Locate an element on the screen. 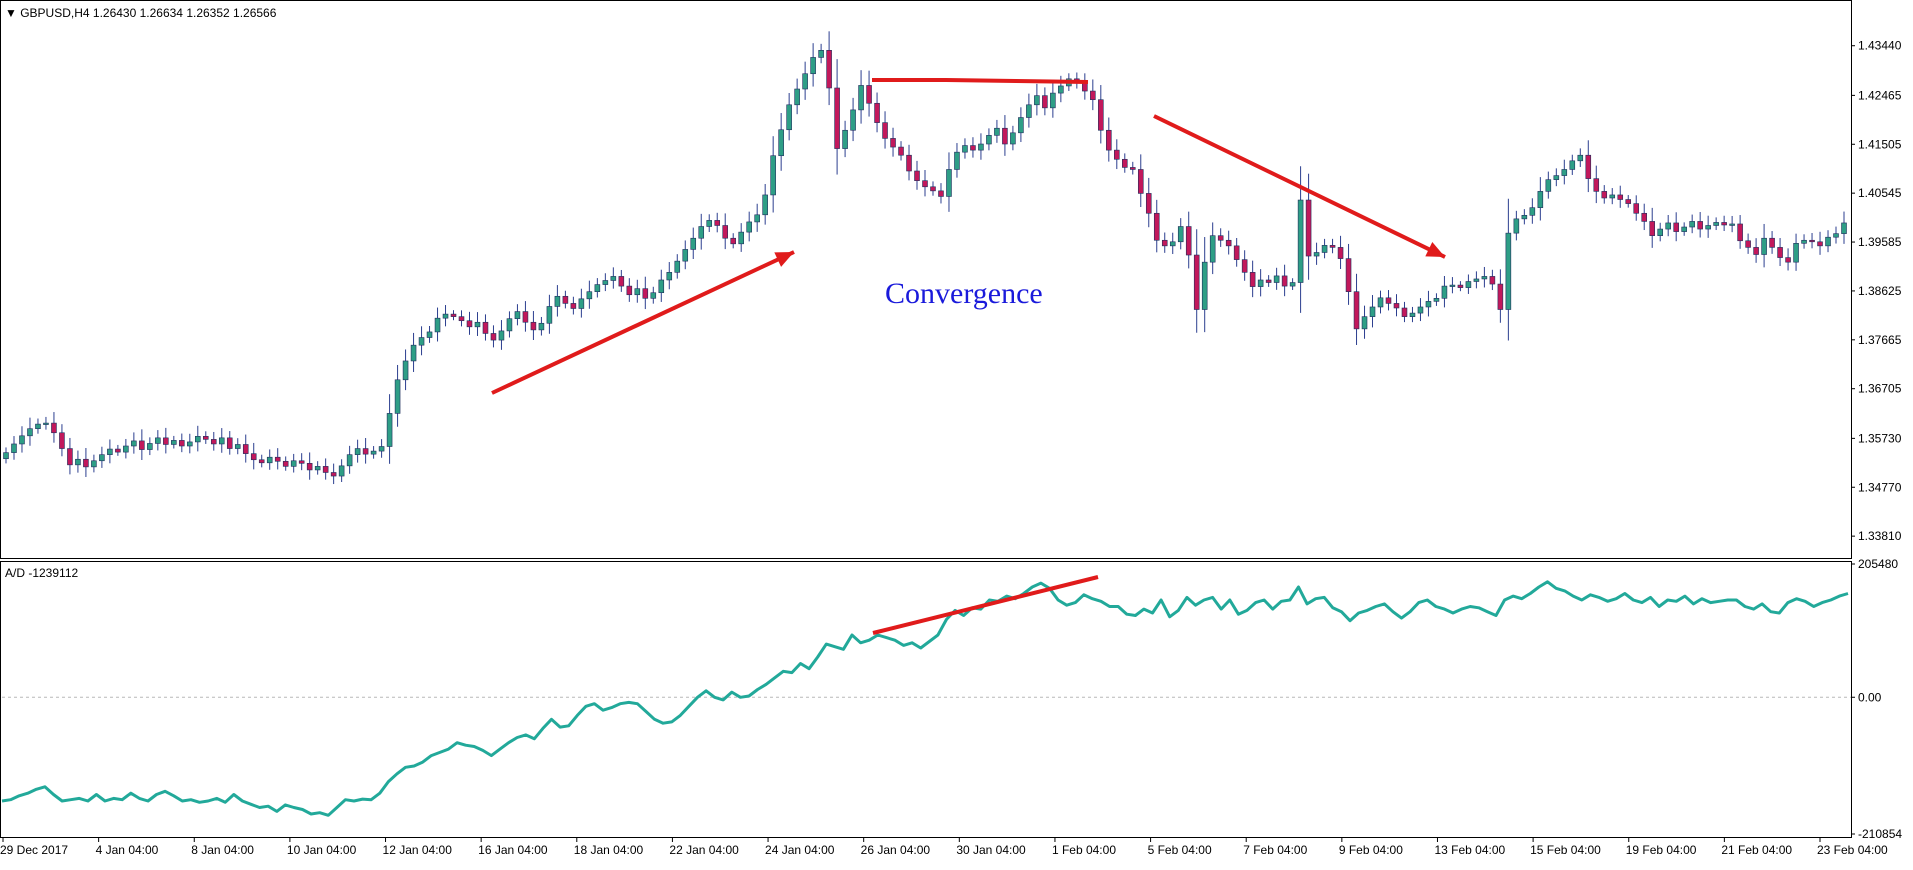 This screenshot has height=870, width=1913. ad-y-axis: 205480 0.00 -210854 is located at coordinates (1876, 699).